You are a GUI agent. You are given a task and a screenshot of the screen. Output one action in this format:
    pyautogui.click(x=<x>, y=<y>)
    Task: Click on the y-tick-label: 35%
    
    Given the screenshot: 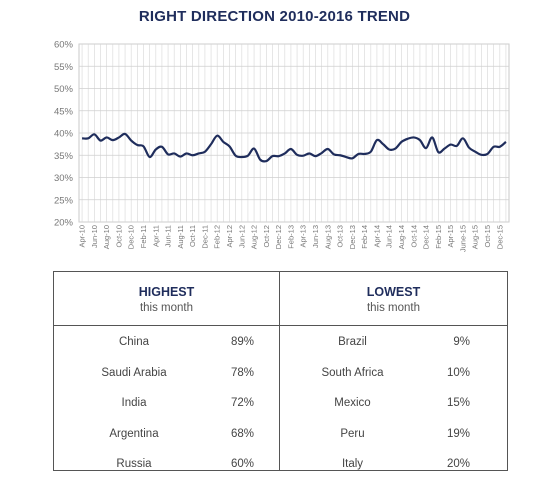 What is the action you would take?
    pyautogui.click(x=64, y=156)
    